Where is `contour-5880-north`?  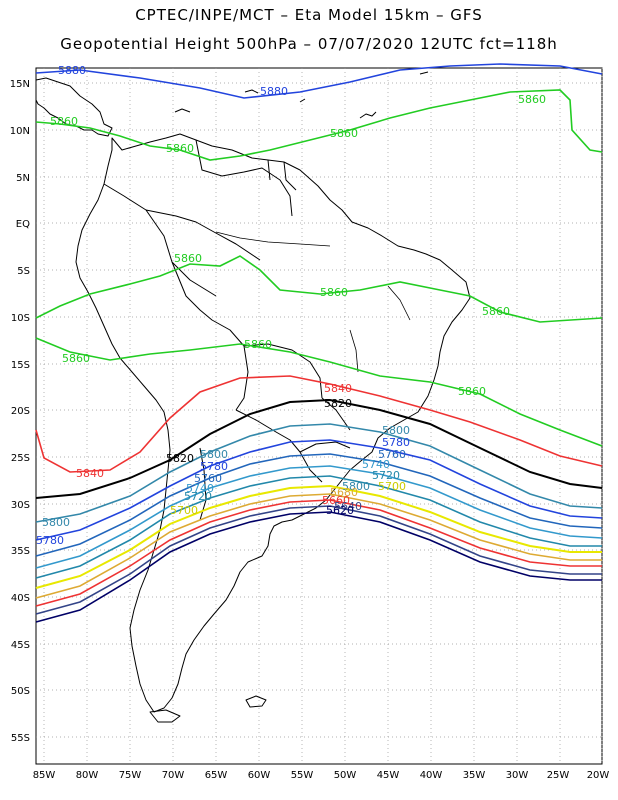
contour-5880-north is located at coordinates (319, 81).